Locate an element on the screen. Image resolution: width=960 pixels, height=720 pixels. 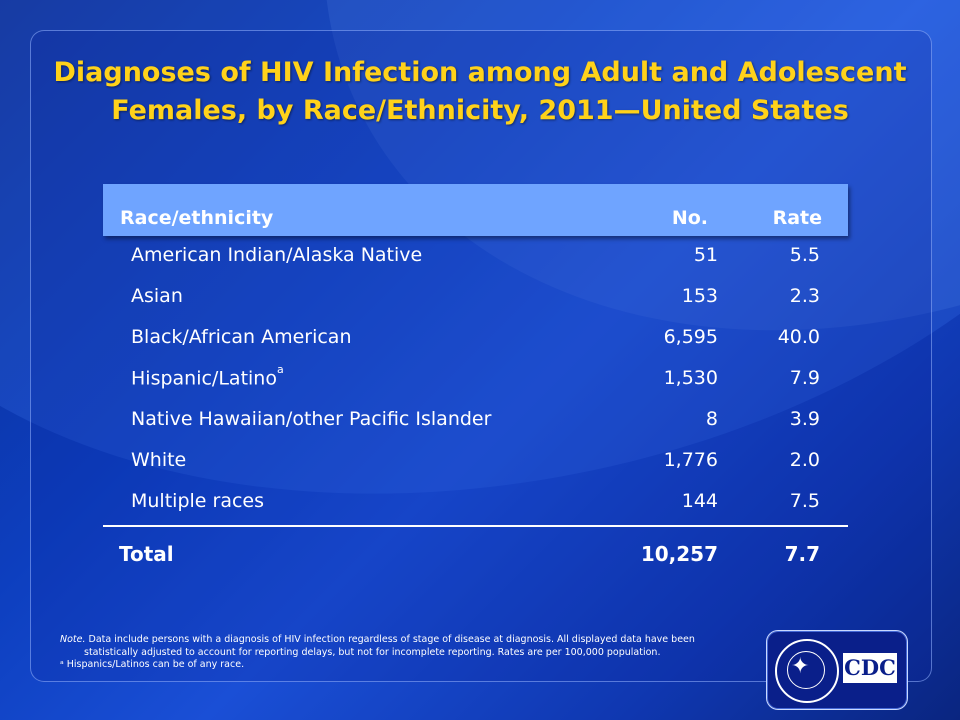
cell-race: White is located at coordinates (159, 460).